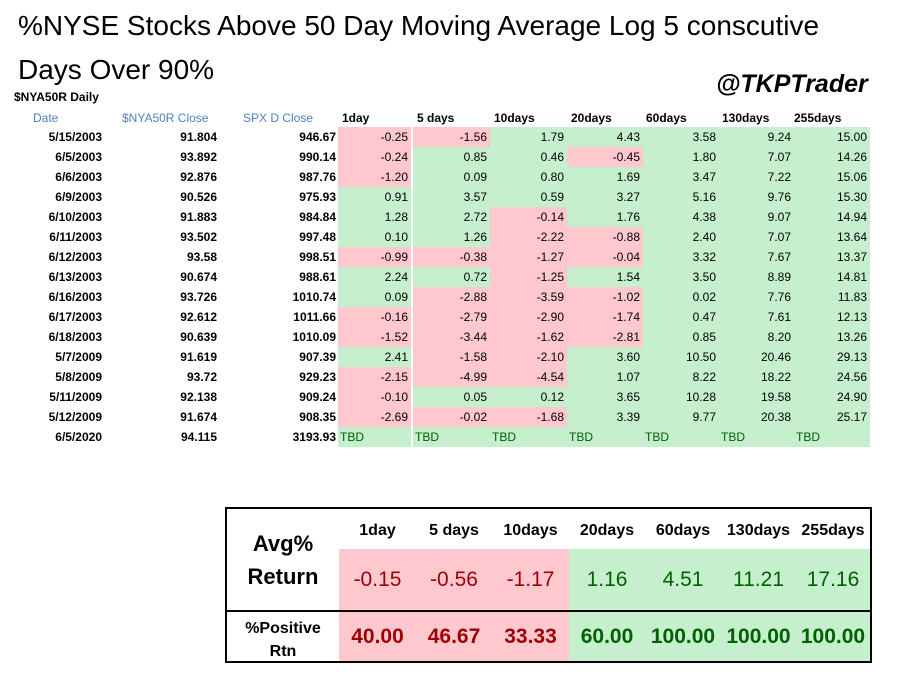 The height and width of the screenshot is (676, 897). I want to click on return-cell-20days: -0.45, so click(605, 157).